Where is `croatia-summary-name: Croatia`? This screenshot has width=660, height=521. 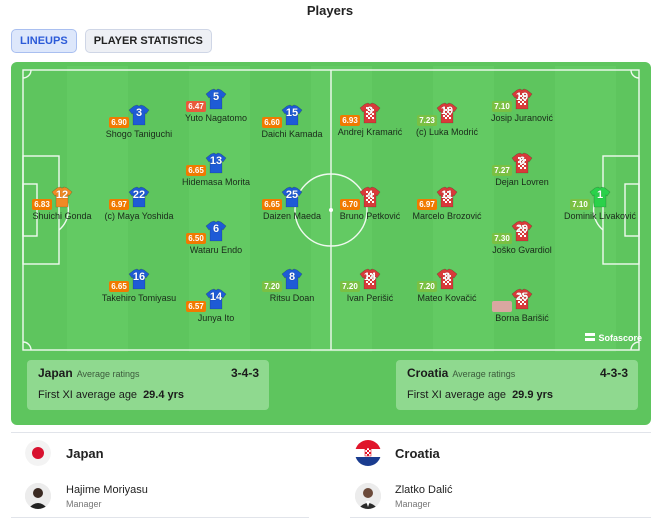
croatia-summary-name: Croatia is located at coordinates (428, 373).